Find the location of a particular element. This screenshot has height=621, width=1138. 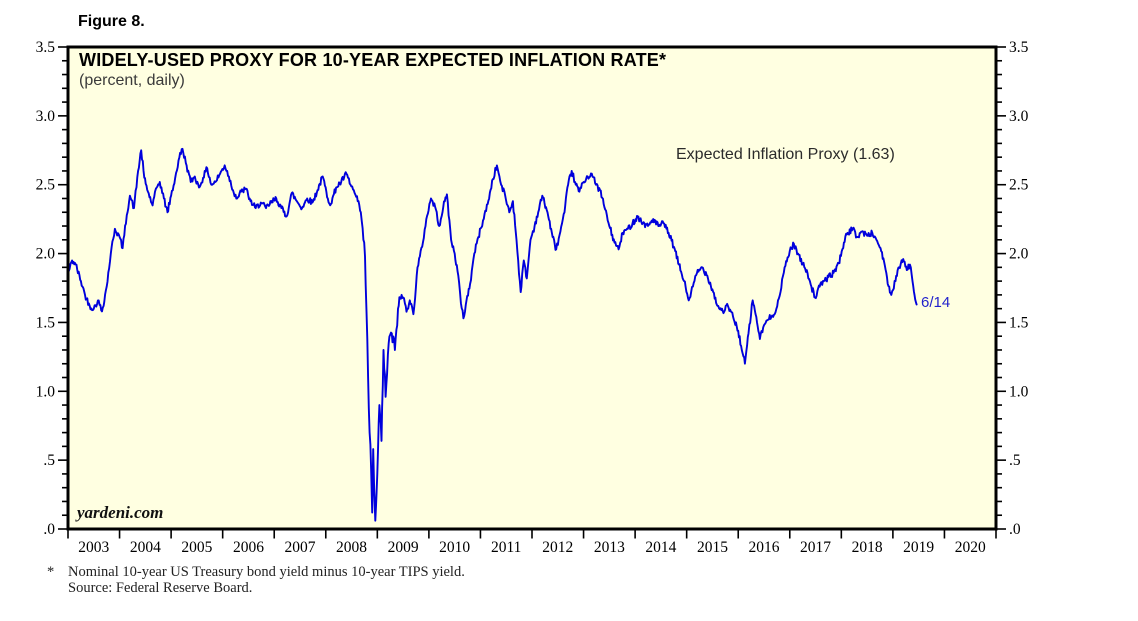

y-axis-label-right: 3.0 is located at coordinates (1019, 116).